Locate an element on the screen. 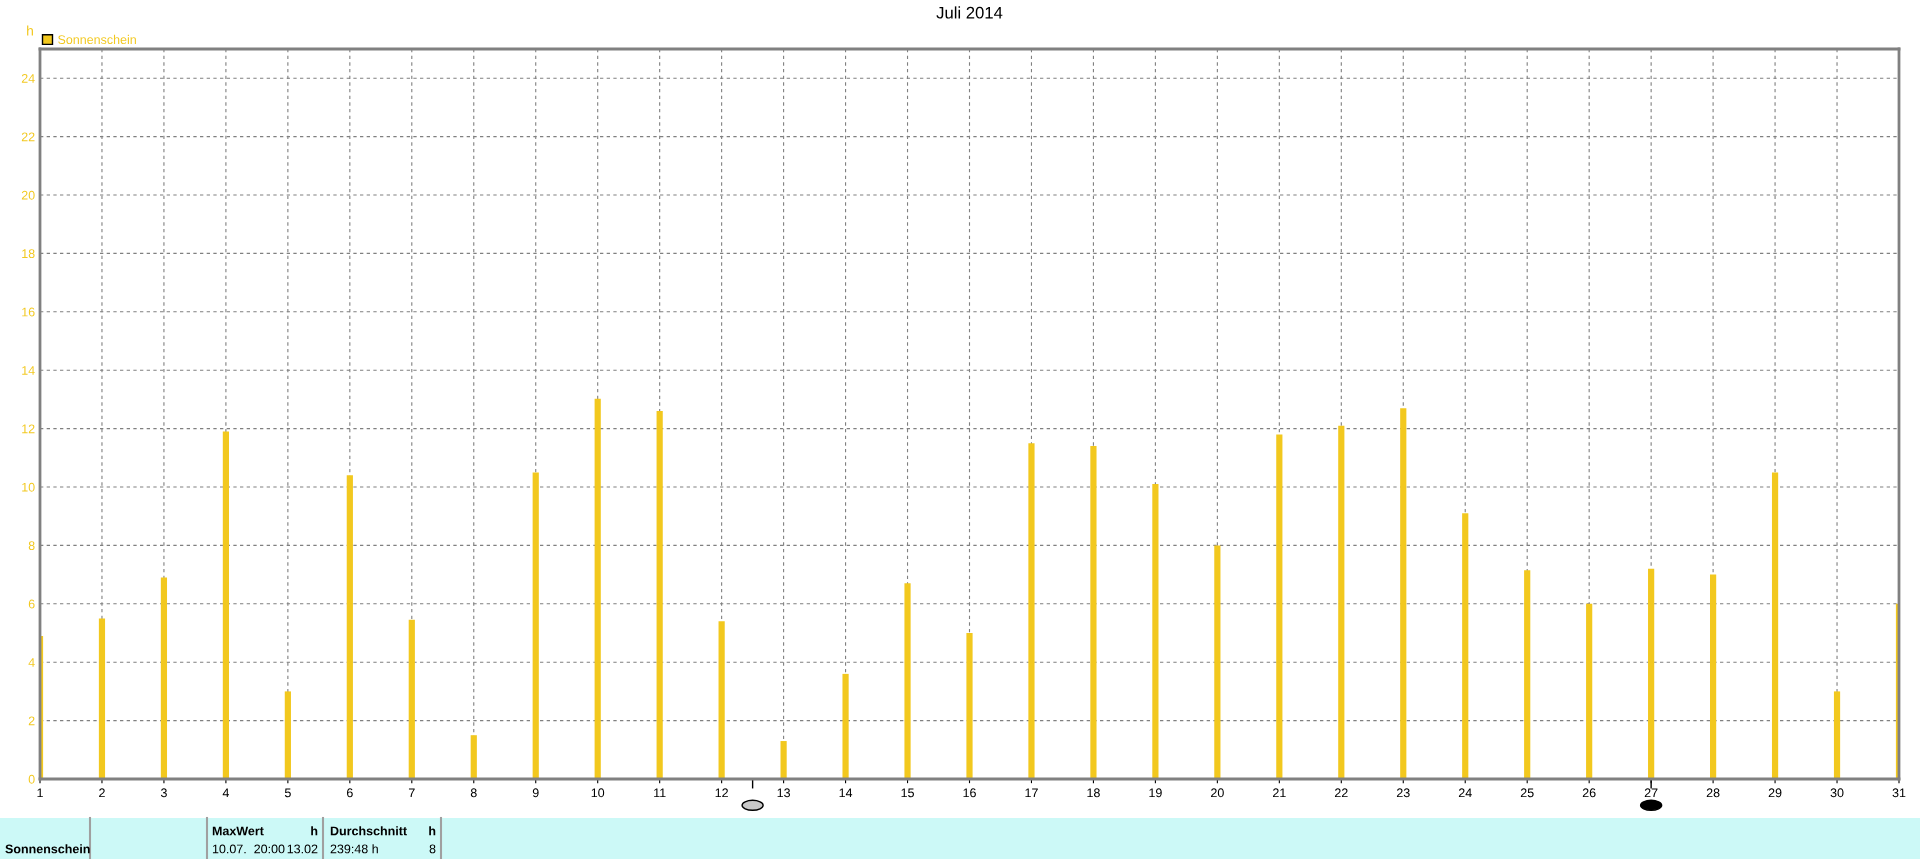 This screenshot has width=1920, height=859. y-tick-label: 20 is located at coordinates (28, 195).